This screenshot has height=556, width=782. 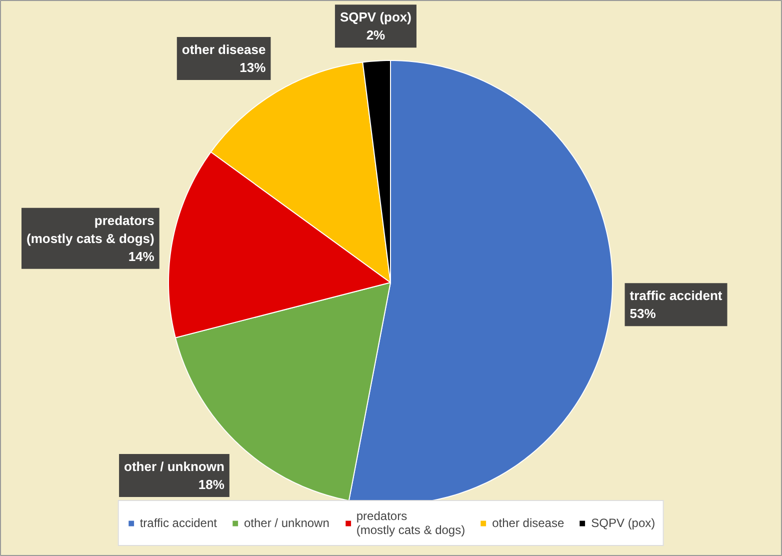 I want to click on slice-label: SQPV (pox), so click(x=376, y=17).